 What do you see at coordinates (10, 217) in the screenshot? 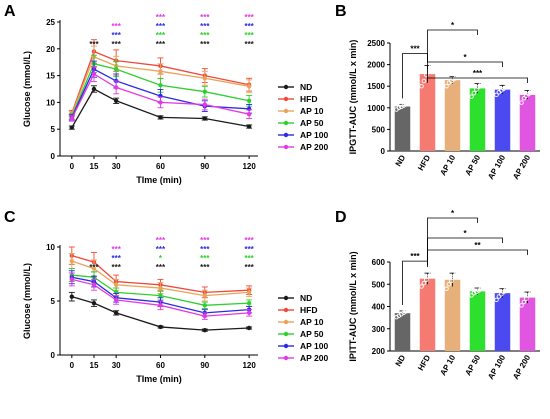
I see `panel-label: C` at bounding box center [10, 217].